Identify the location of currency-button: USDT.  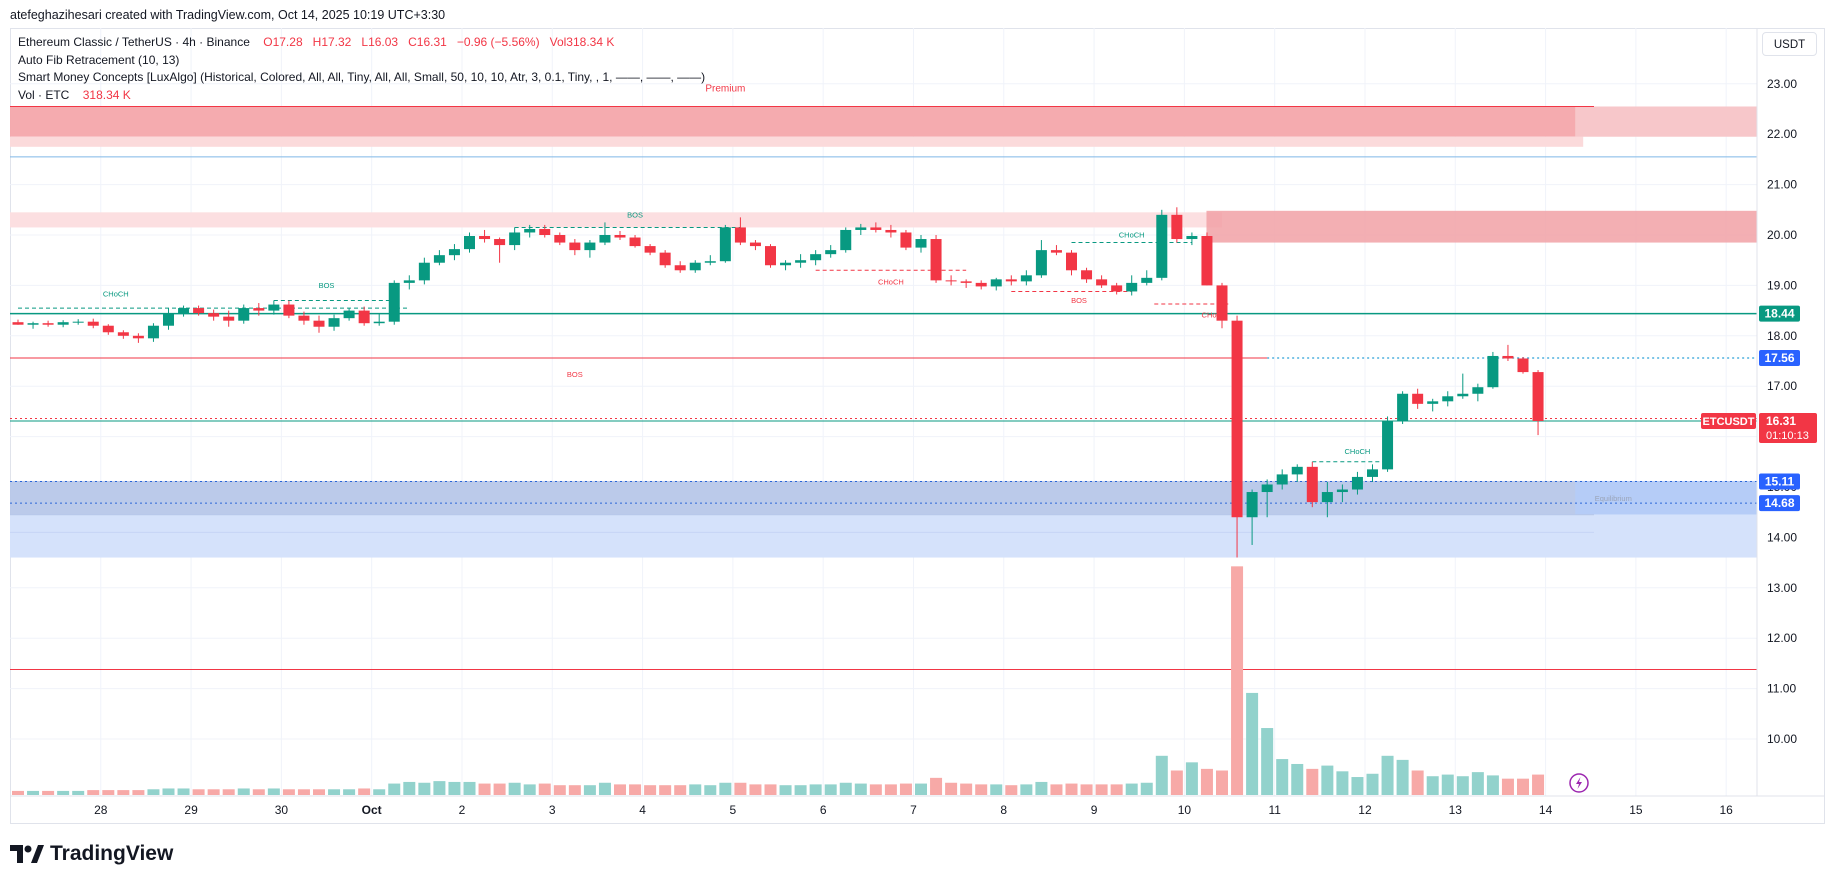
(1789, 44).